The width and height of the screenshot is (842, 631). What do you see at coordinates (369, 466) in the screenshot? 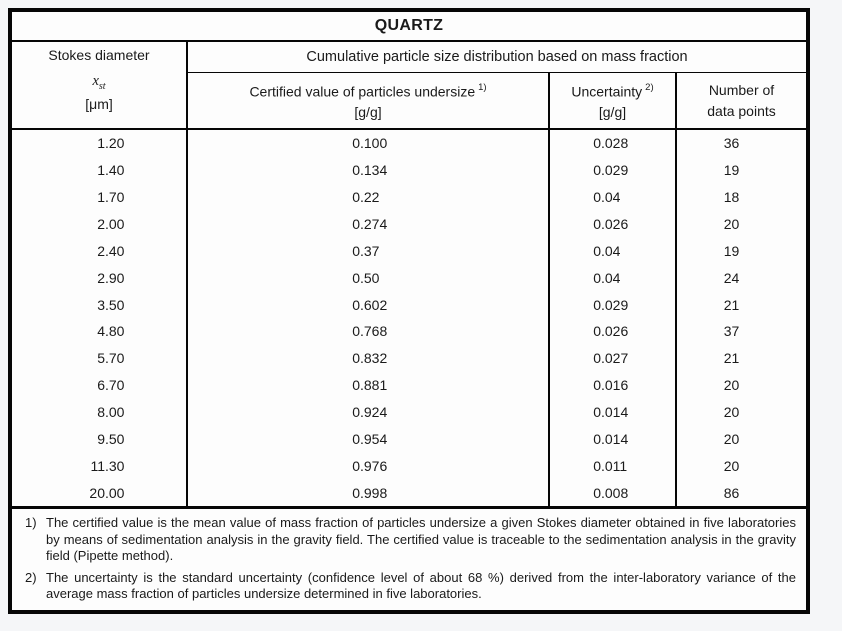
I see `table-cell: 0.976` at bounding box center [369, 466].